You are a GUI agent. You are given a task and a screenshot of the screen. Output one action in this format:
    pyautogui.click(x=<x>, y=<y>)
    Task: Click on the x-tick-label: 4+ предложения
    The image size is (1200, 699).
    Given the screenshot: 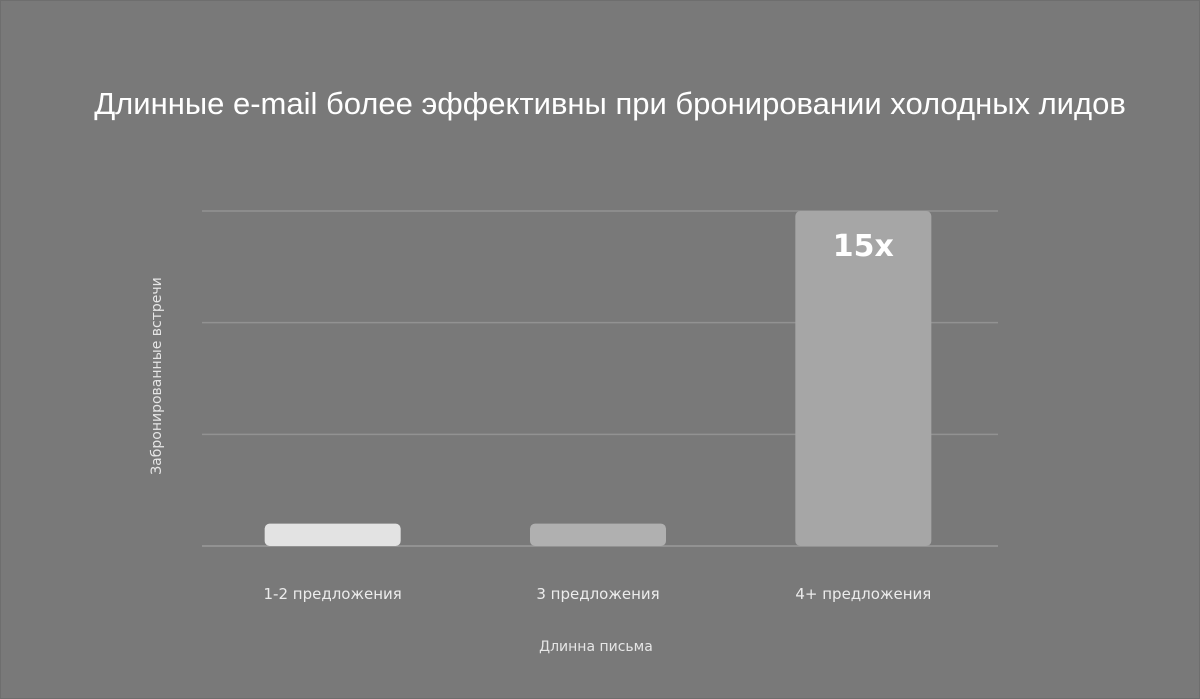 What is the action you would take?
    pyautogui.click(x=863, y=594)
    